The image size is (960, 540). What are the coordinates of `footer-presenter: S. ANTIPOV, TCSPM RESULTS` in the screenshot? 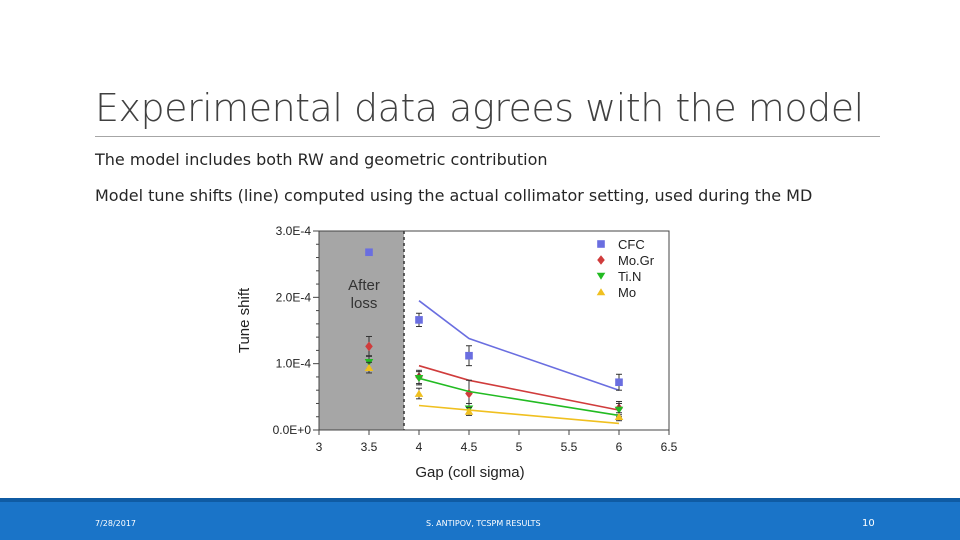 It's located at (483, 523).